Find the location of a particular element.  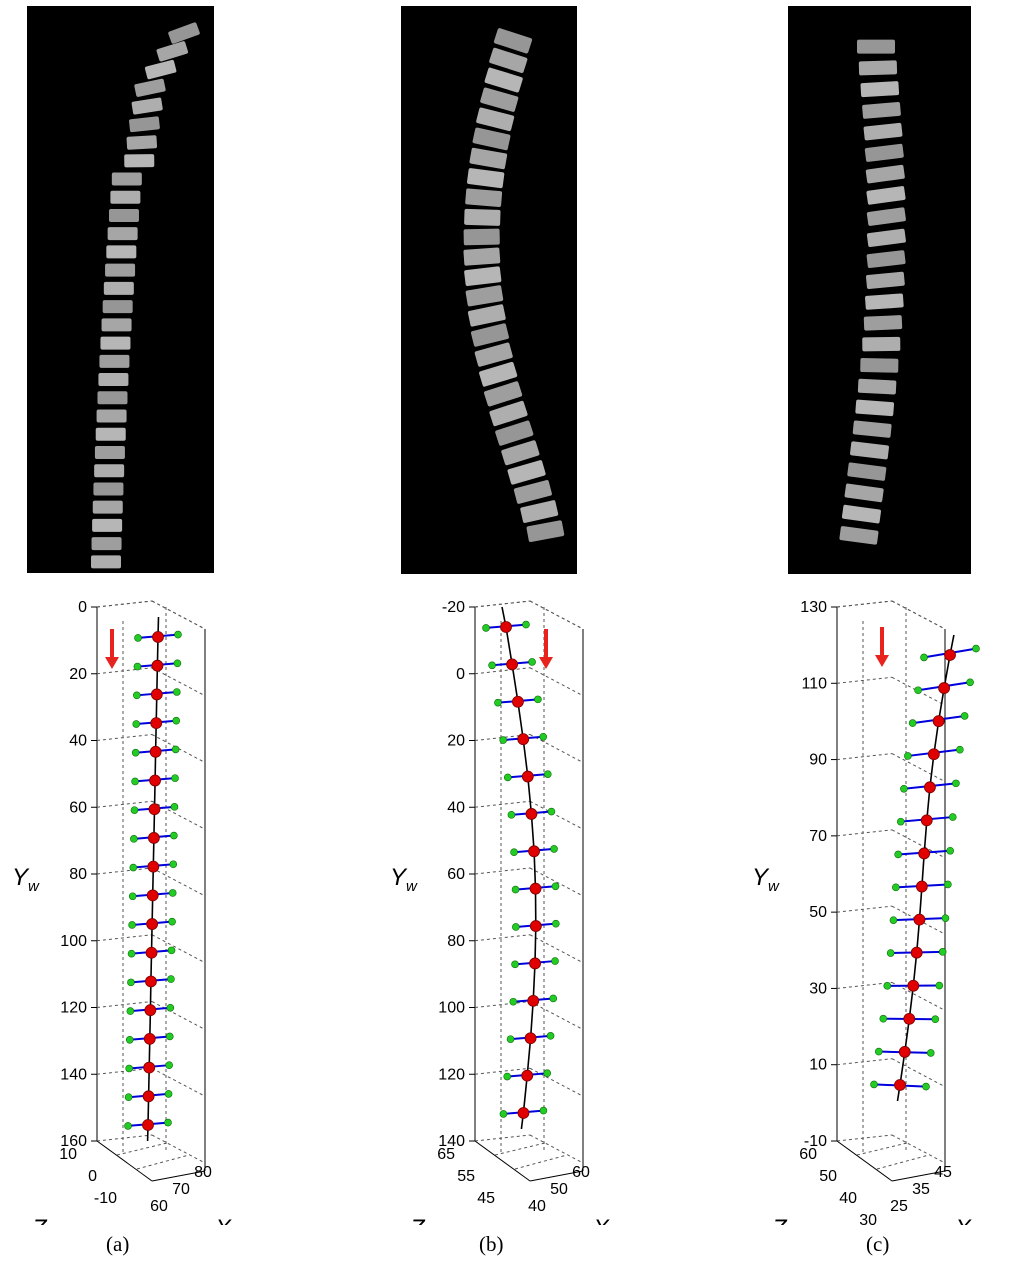

y-axis-sub: w is located at coordinates (34, 886).